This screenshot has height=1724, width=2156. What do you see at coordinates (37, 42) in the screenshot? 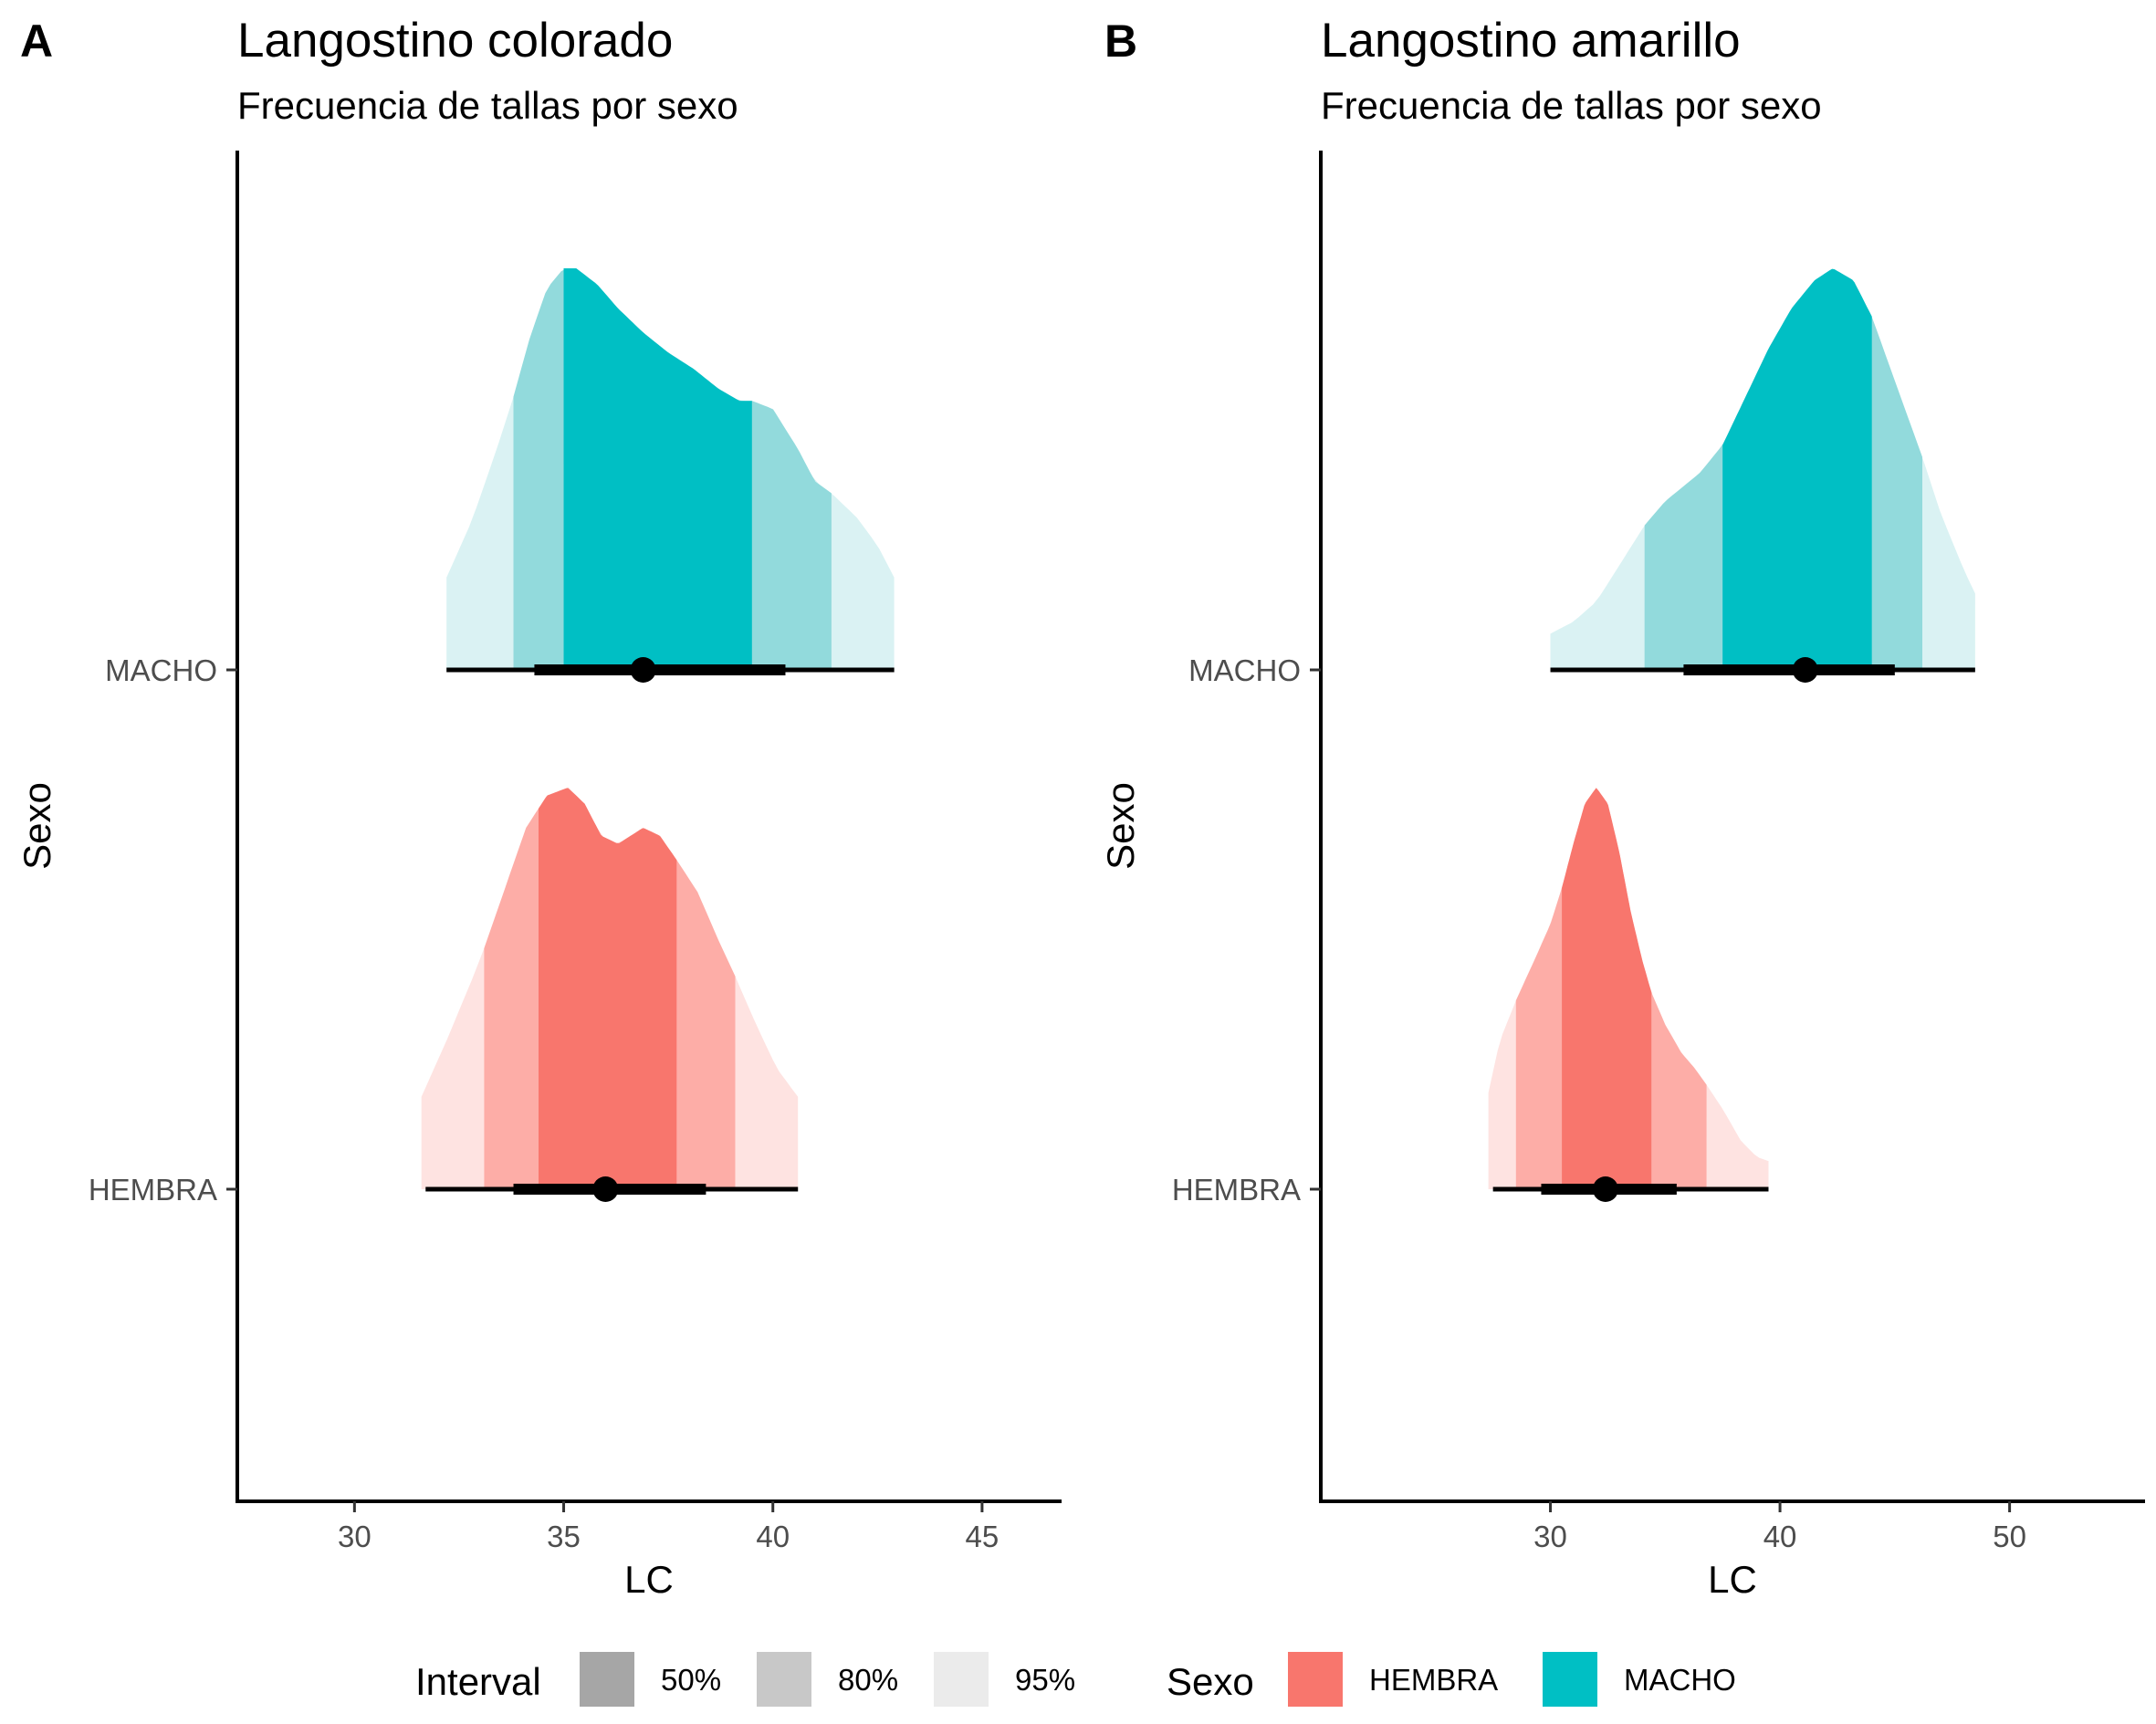
I see `panel-tag: A` at bounding box center [37, 42].